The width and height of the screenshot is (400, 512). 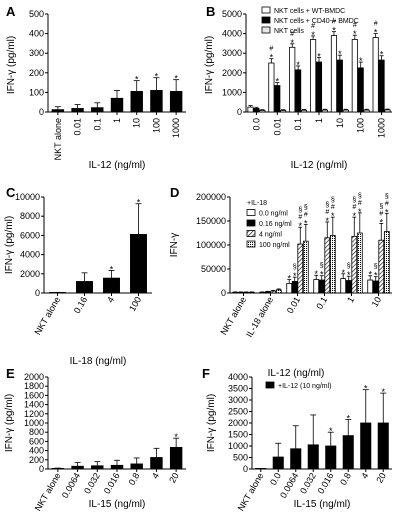 What do you see at coordinates (213, 269) in the screenshot?
I see `y-tick-label: 50000` at bounding box center [213, 269].